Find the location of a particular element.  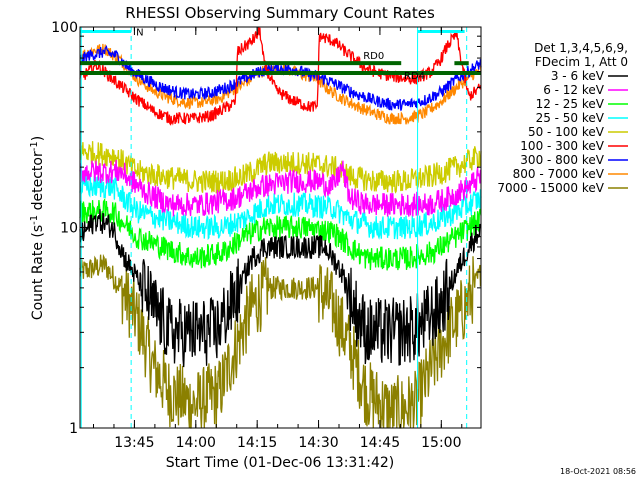

y-axis-label-sup1: -1 is located at coordinates (34, 220).